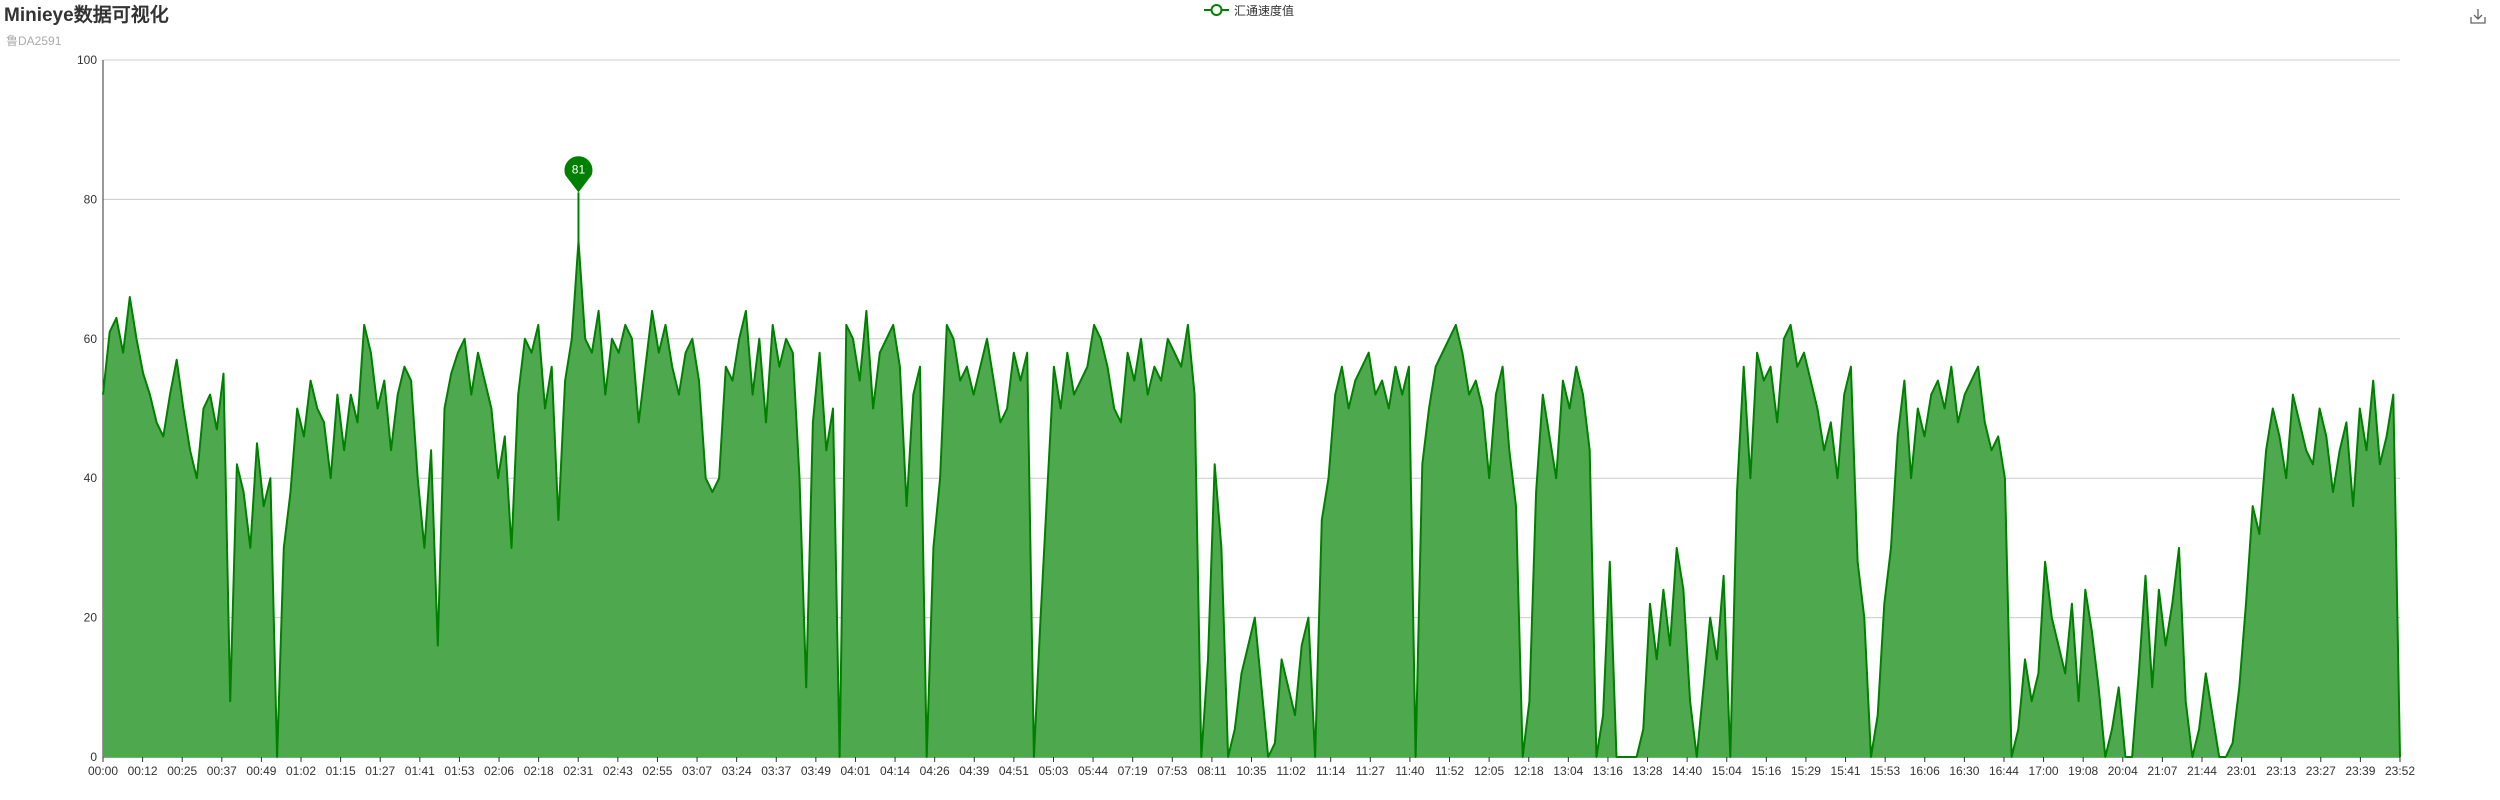 The image size is (2500, 800). I want to click on y-tick-label: 40, so click(91, 478).